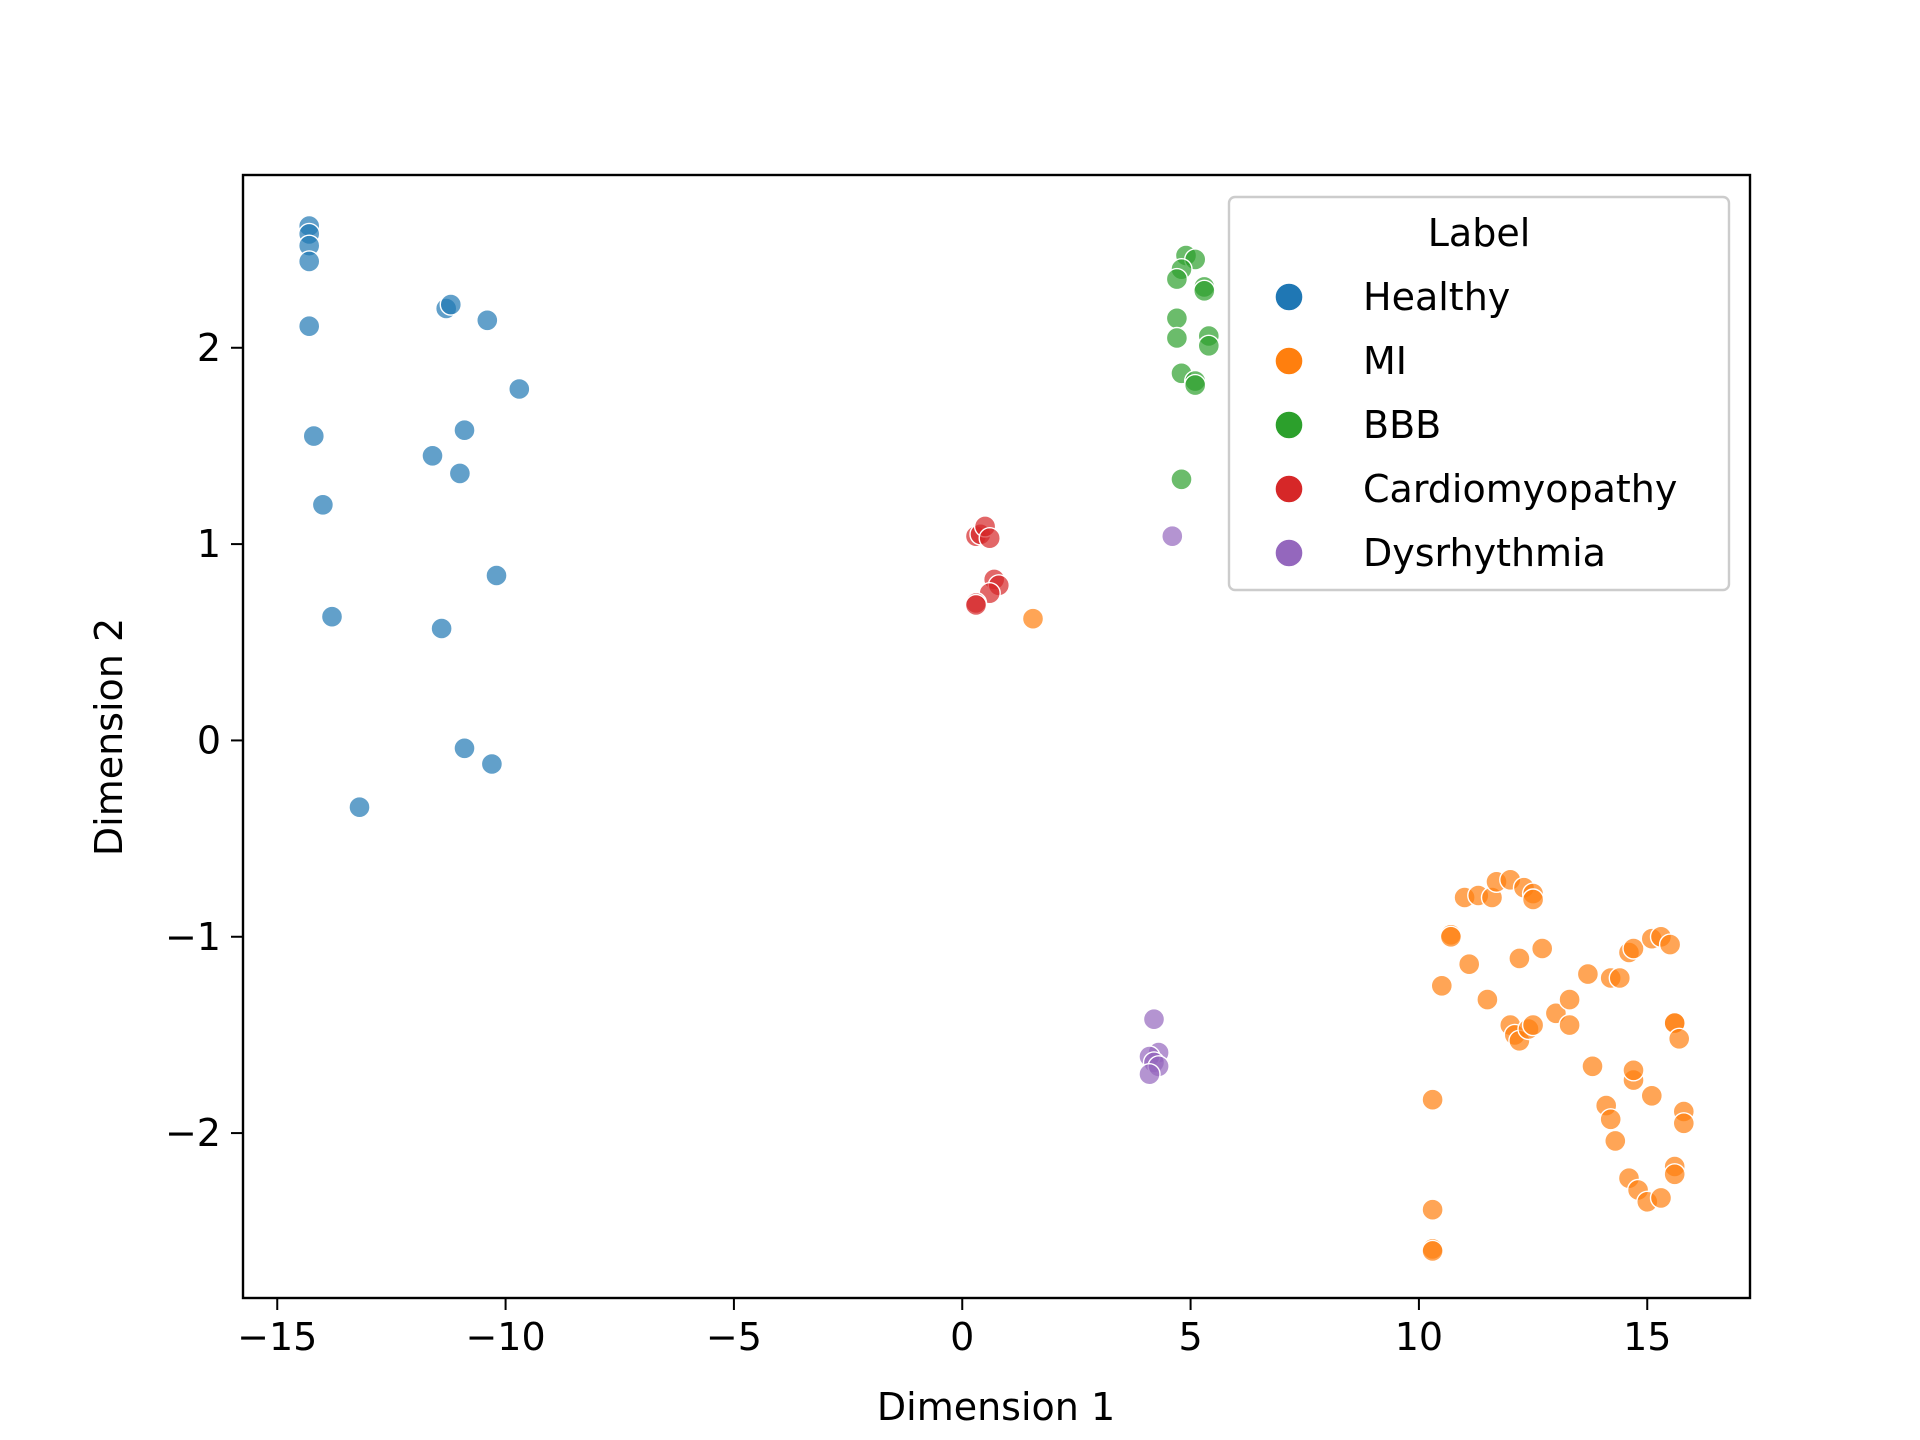 Image resolution: width=1920 pixels, height=1440 pixels. I want to click on series-dysrhythmia, so click(1161, 805).